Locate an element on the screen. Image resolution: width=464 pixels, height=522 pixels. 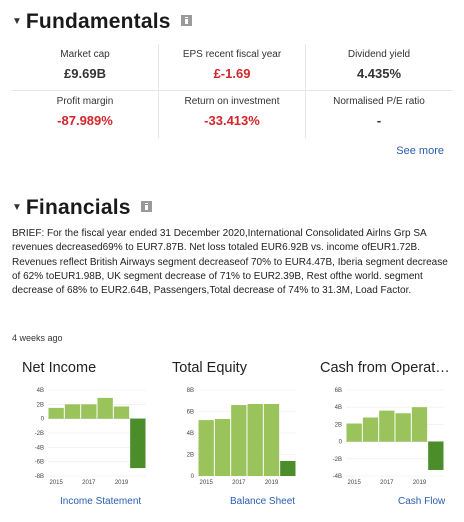
fundamentals-header: ▼ Fundamentals is located at coordinates (102, 22).